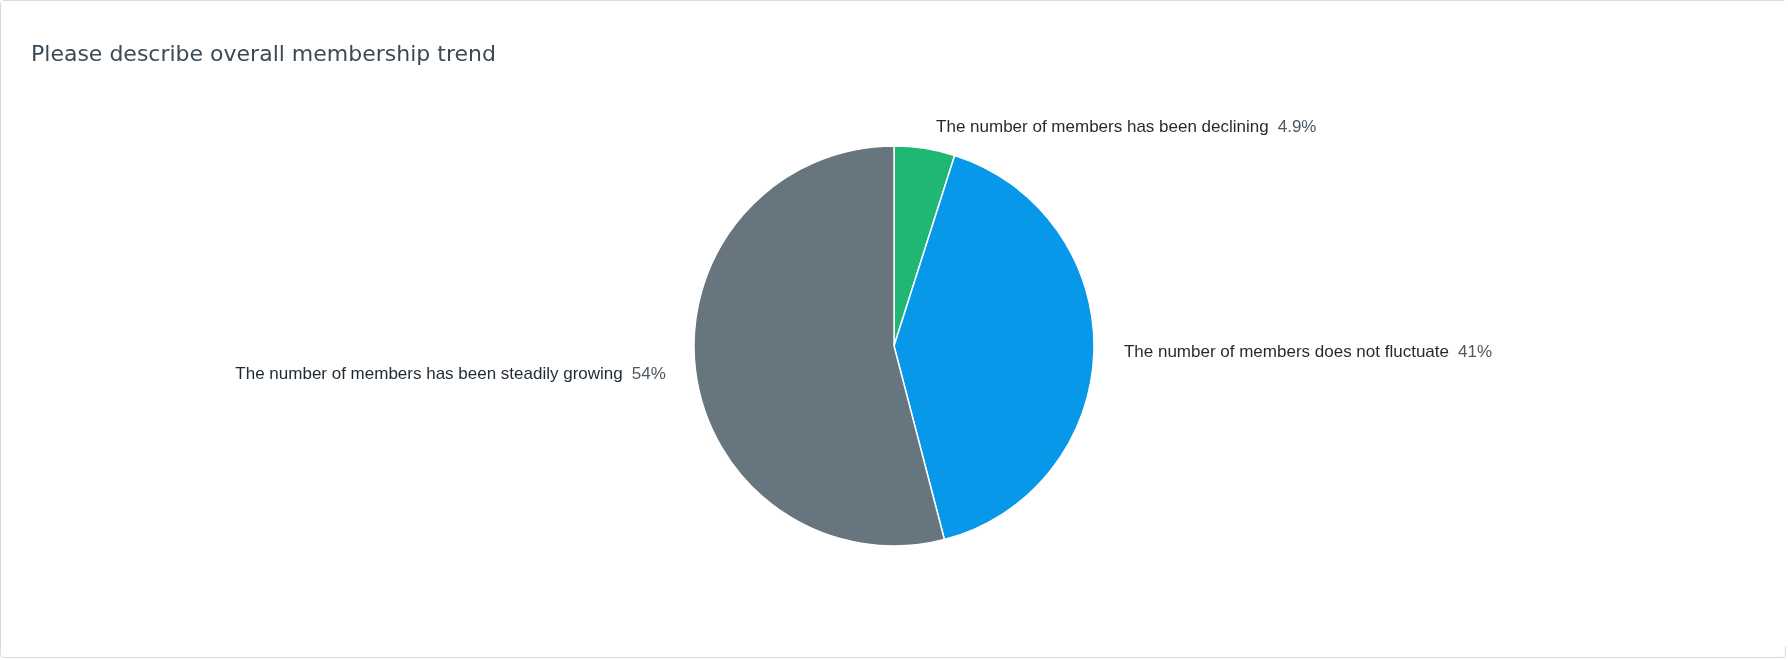 The width and height of the screenshot is (1788, 660). What do you see at coordinates (429, 374) in the screenshot?
I see `slice-label: The number of members has been steadily growing` at bounding box center [429, 374].